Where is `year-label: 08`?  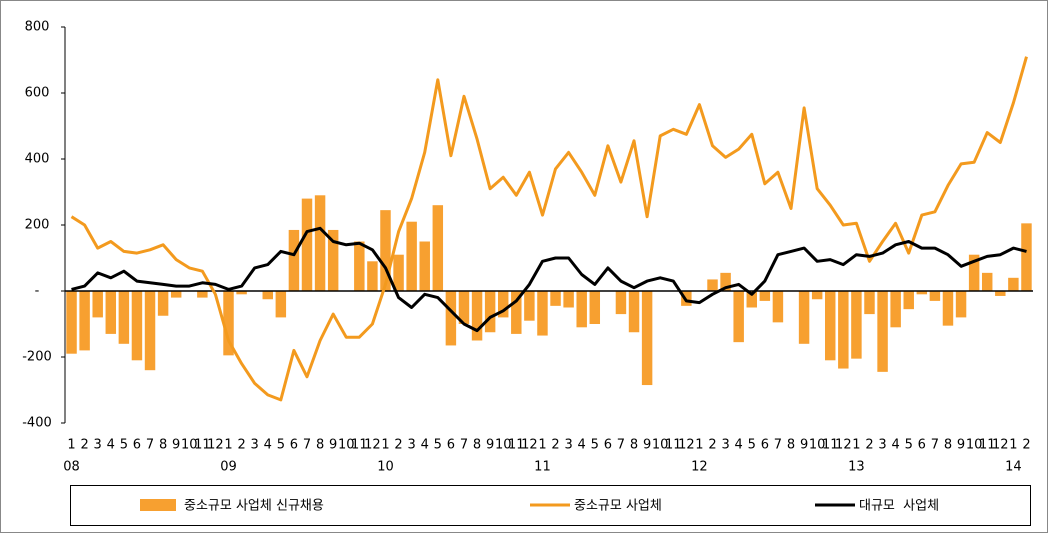
year-label: 08 is located at coordinates (71, 467).